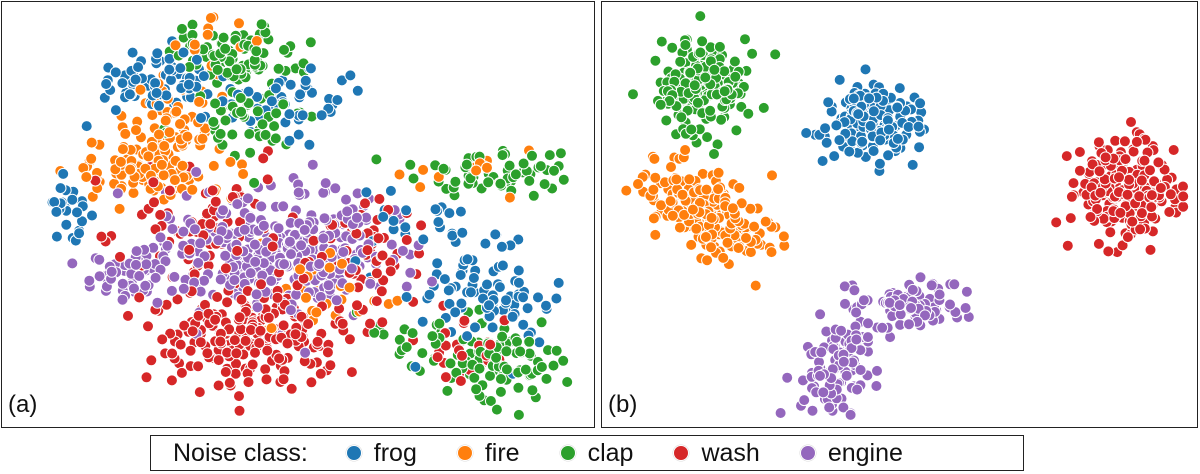 The image size is (1200, 474). I want to click on panel-label-a: (a), so click(23, 404).